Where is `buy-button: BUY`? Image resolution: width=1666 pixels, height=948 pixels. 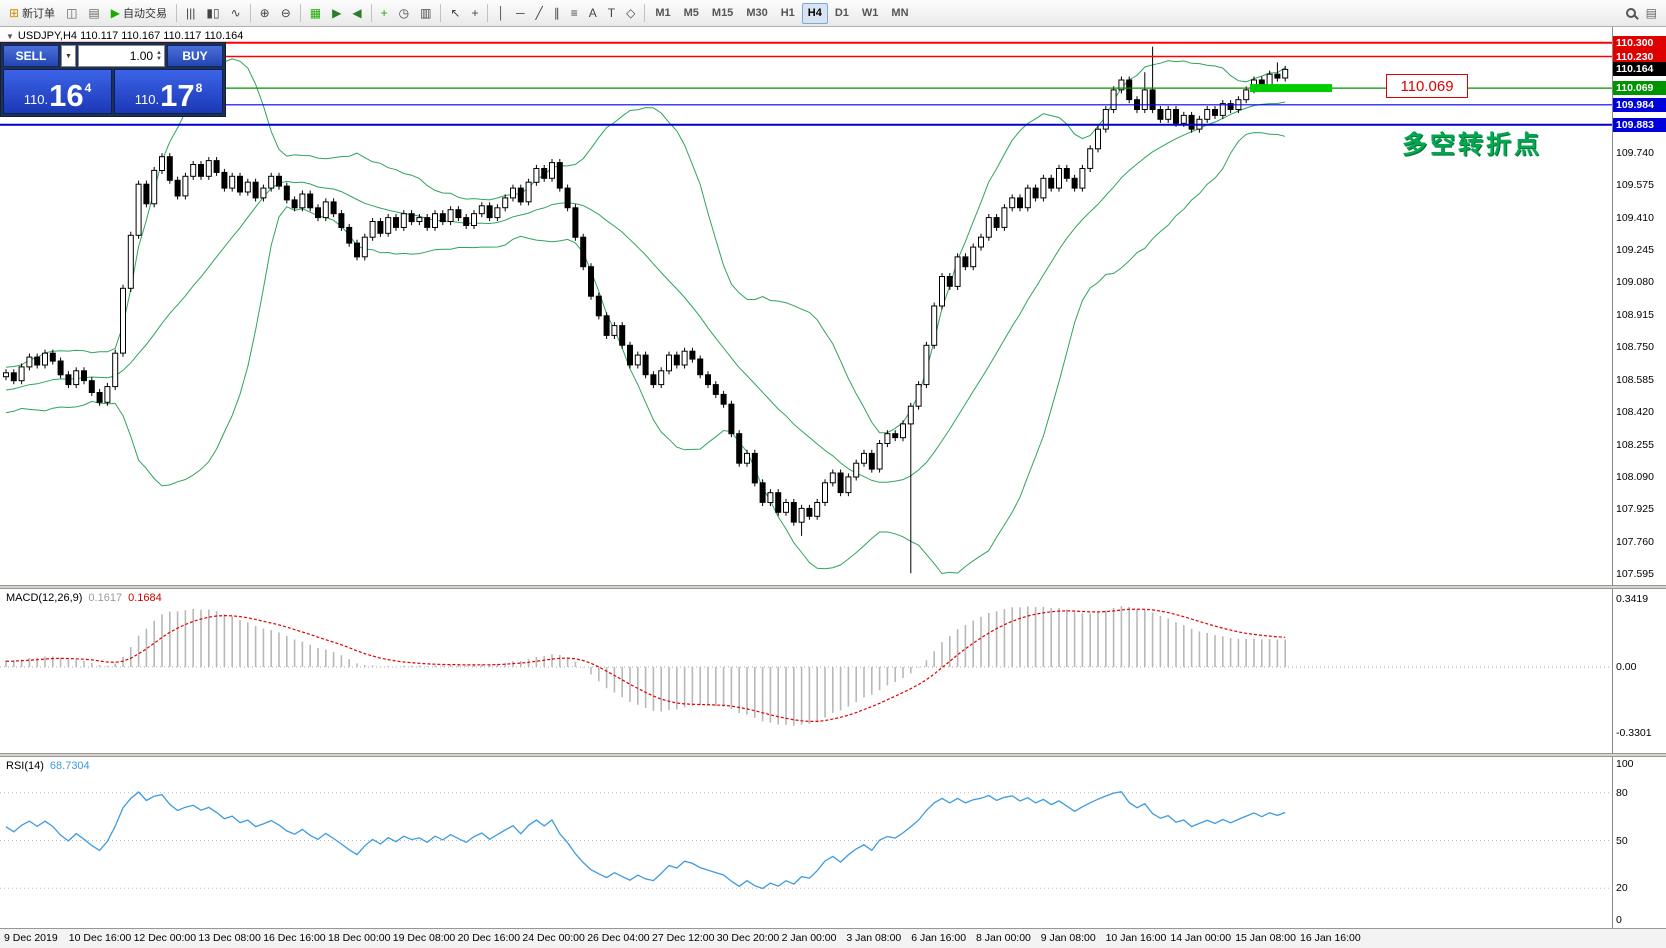 buy-button: BUY is located at coordinates (195, 56).